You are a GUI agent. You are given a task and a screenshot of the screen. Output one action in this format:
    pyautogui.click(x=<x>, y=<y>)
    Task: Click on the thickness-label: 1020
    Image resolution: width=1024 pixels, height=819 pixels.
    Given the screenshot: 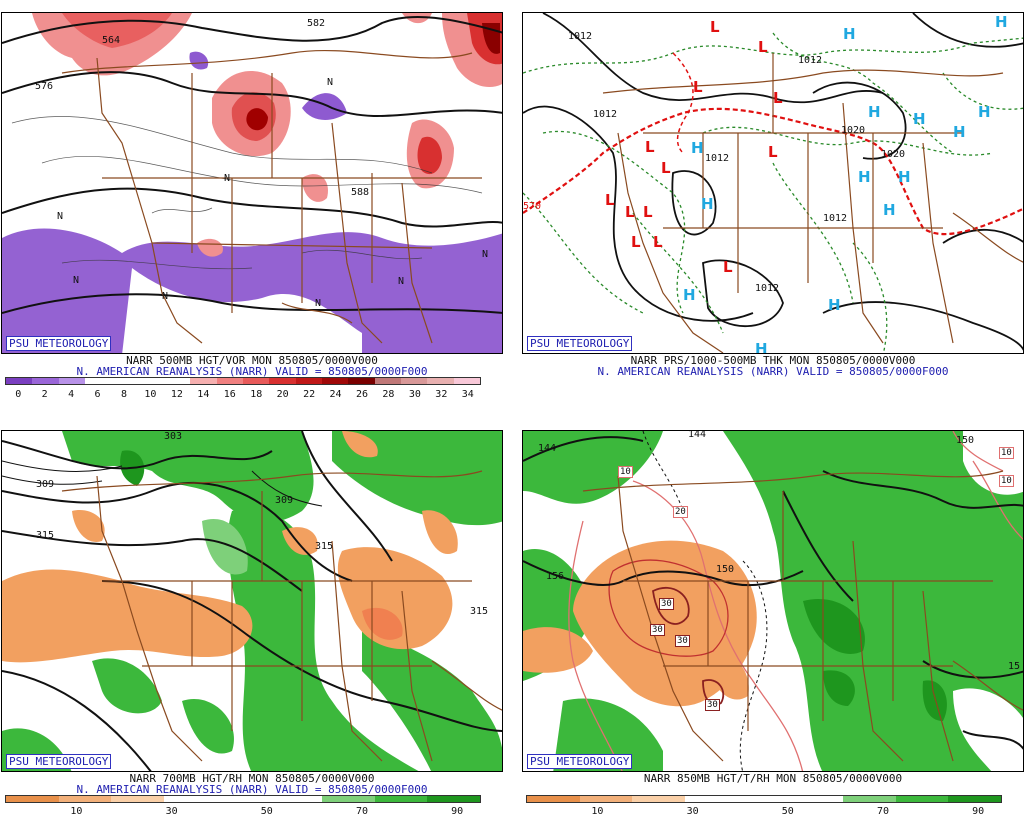 What is the action you would take?
    pyautogui.click(x=893, y=154)
    